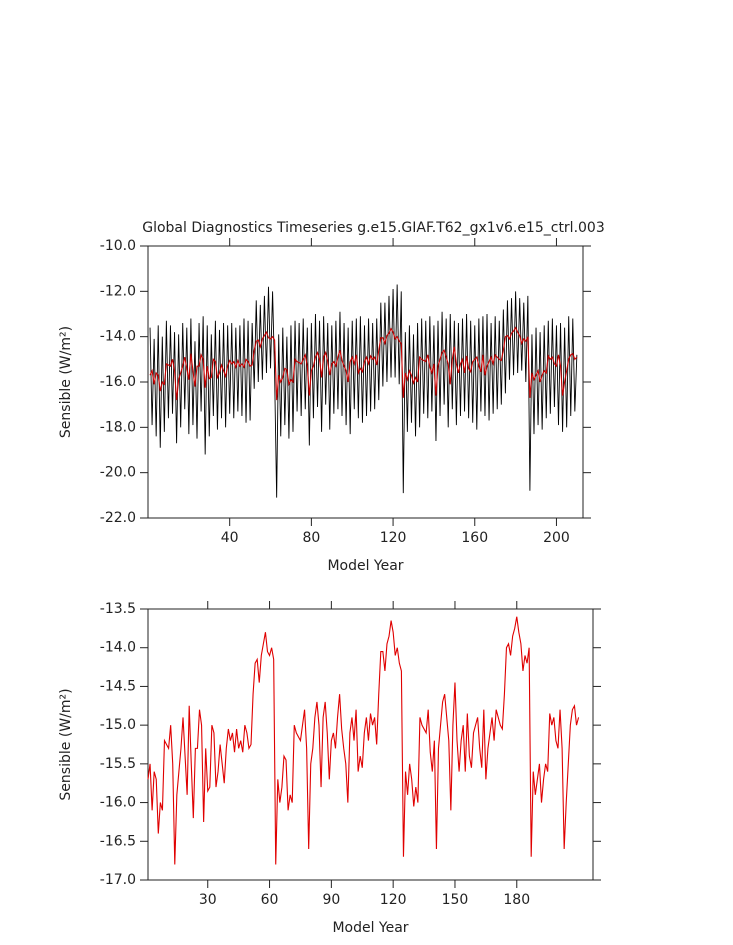 This screenshot has width=733, height=945. What do you see at coordinates (118, 841) in the screenshot?
I see `y-tick-label: -16.5` at bounding box center [118, 841].